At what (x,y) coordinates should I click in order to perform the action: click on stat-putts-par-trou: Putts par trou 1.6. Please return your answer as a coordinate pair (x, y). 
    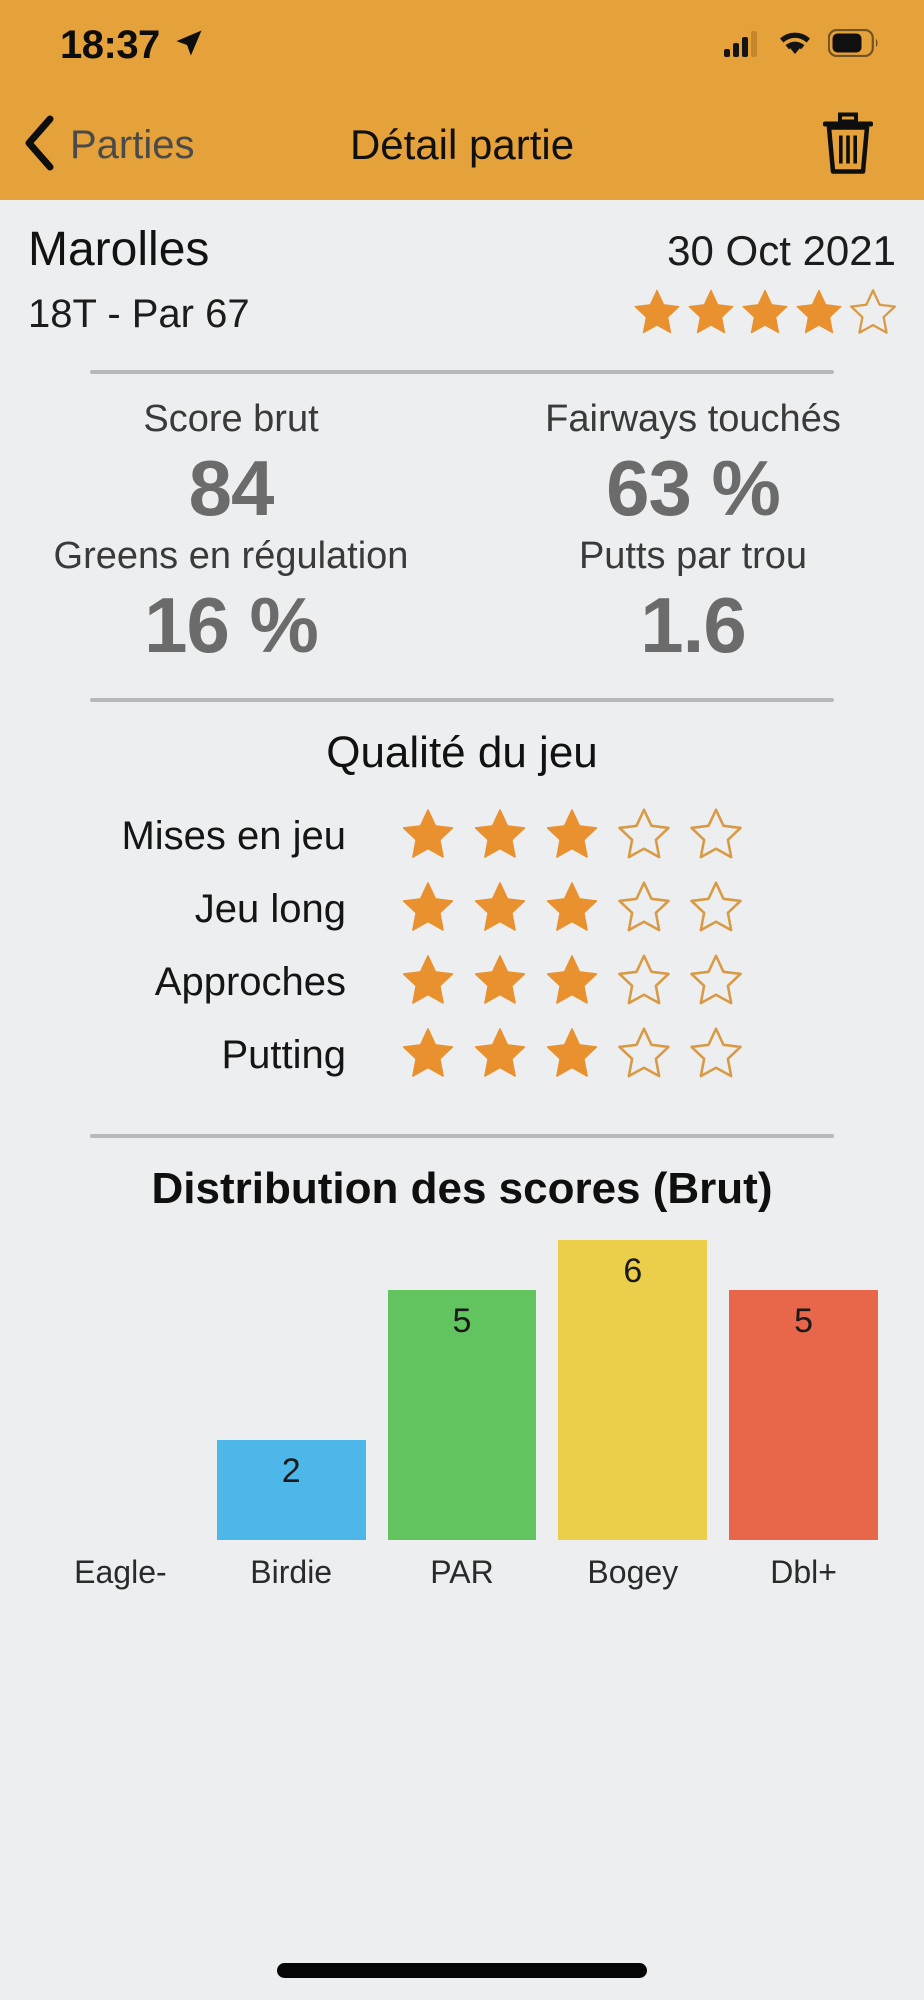
    Looking at the image, I should click on (693, 601).